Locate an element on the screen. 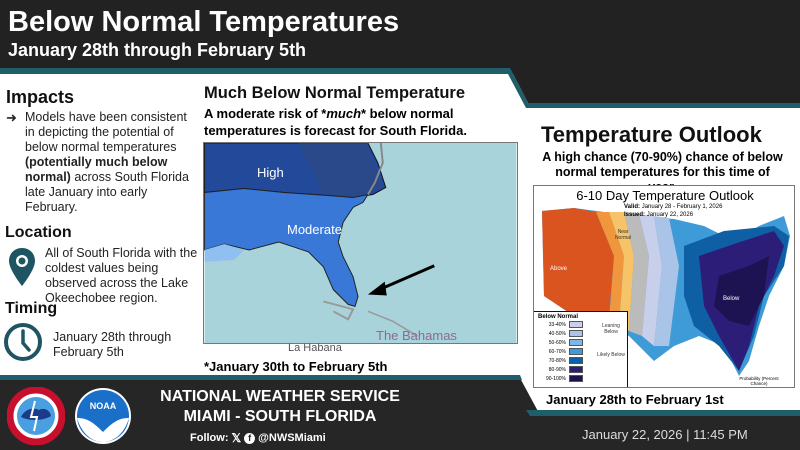 Image resolution: width=800 pixels, height=450 pixels. facebook-icon: f is located at coordinates (250, 438).